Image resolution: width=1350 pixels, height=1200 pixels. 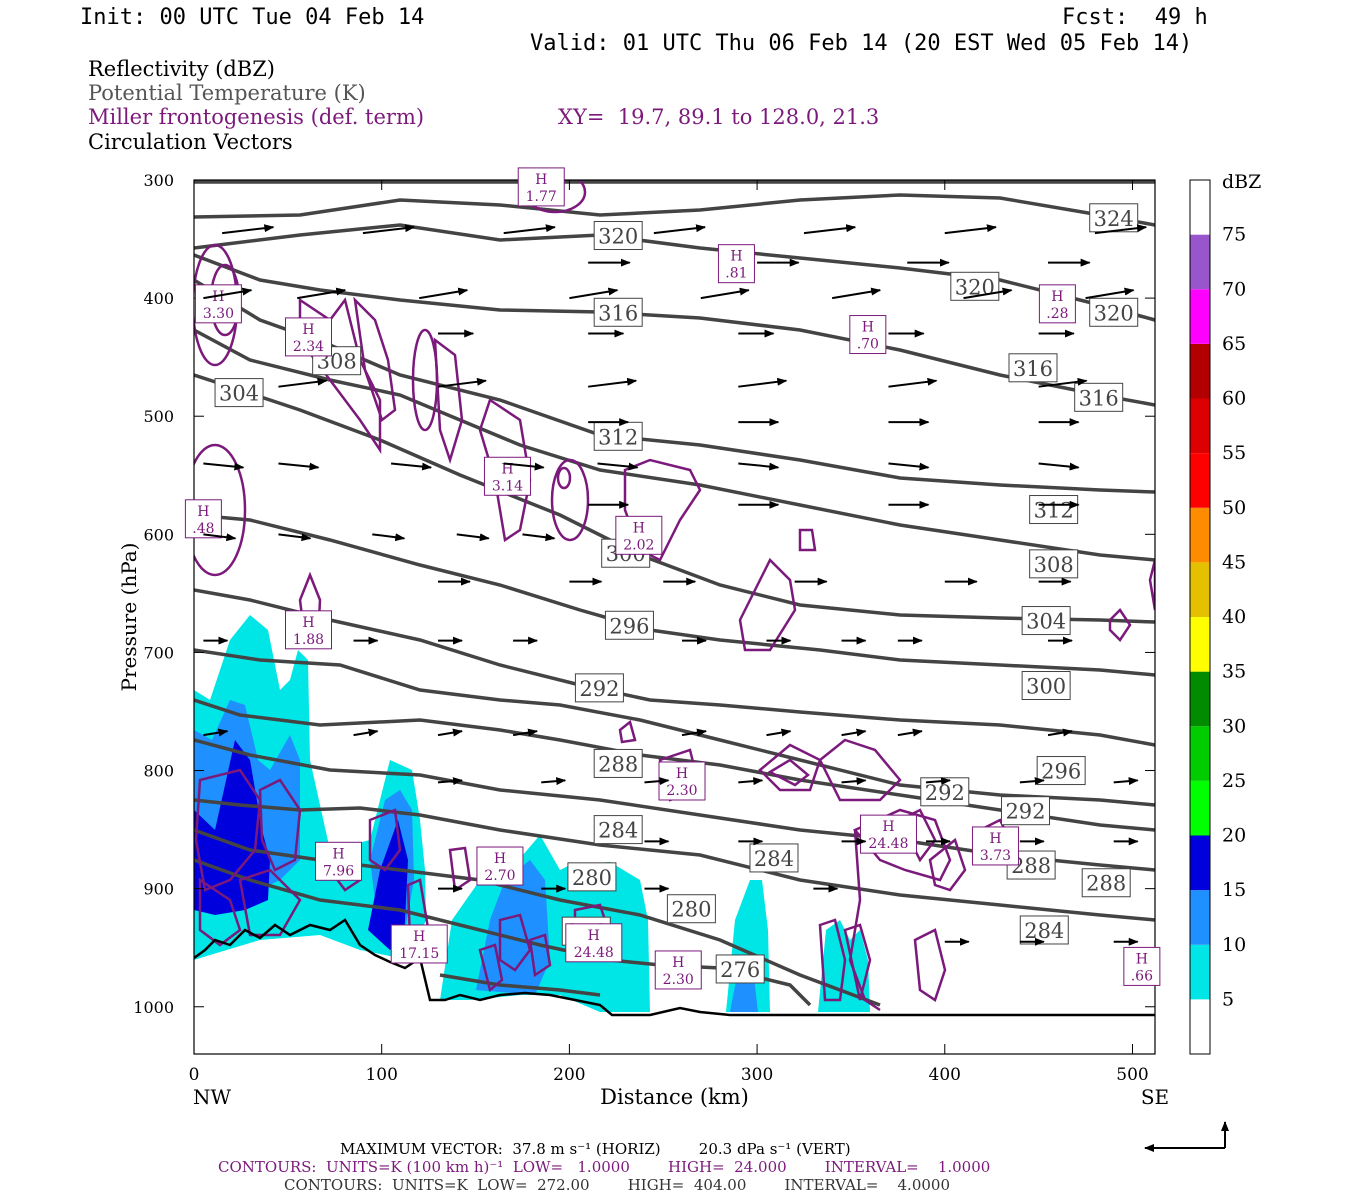 I want to click on svg-text: 308, so click(x=1054, y=565).